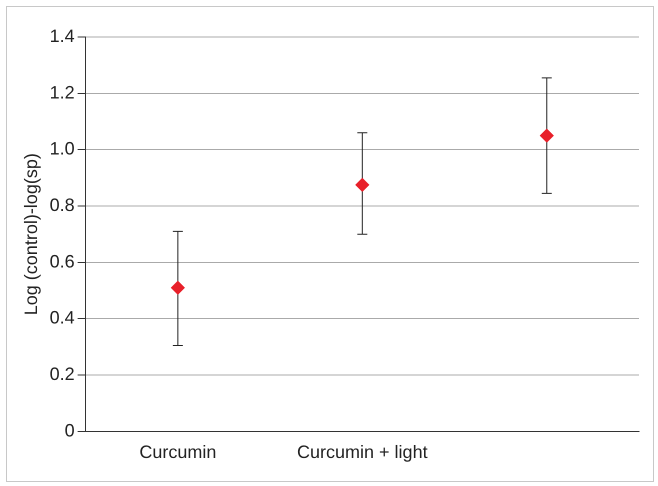 Image resolution: width=658 pixels, height=486 pixels. What do you see at coordinates (62, 148) in the screenshot?
I see `y-tick-label: 1.0` at bounding box center [62, 148].